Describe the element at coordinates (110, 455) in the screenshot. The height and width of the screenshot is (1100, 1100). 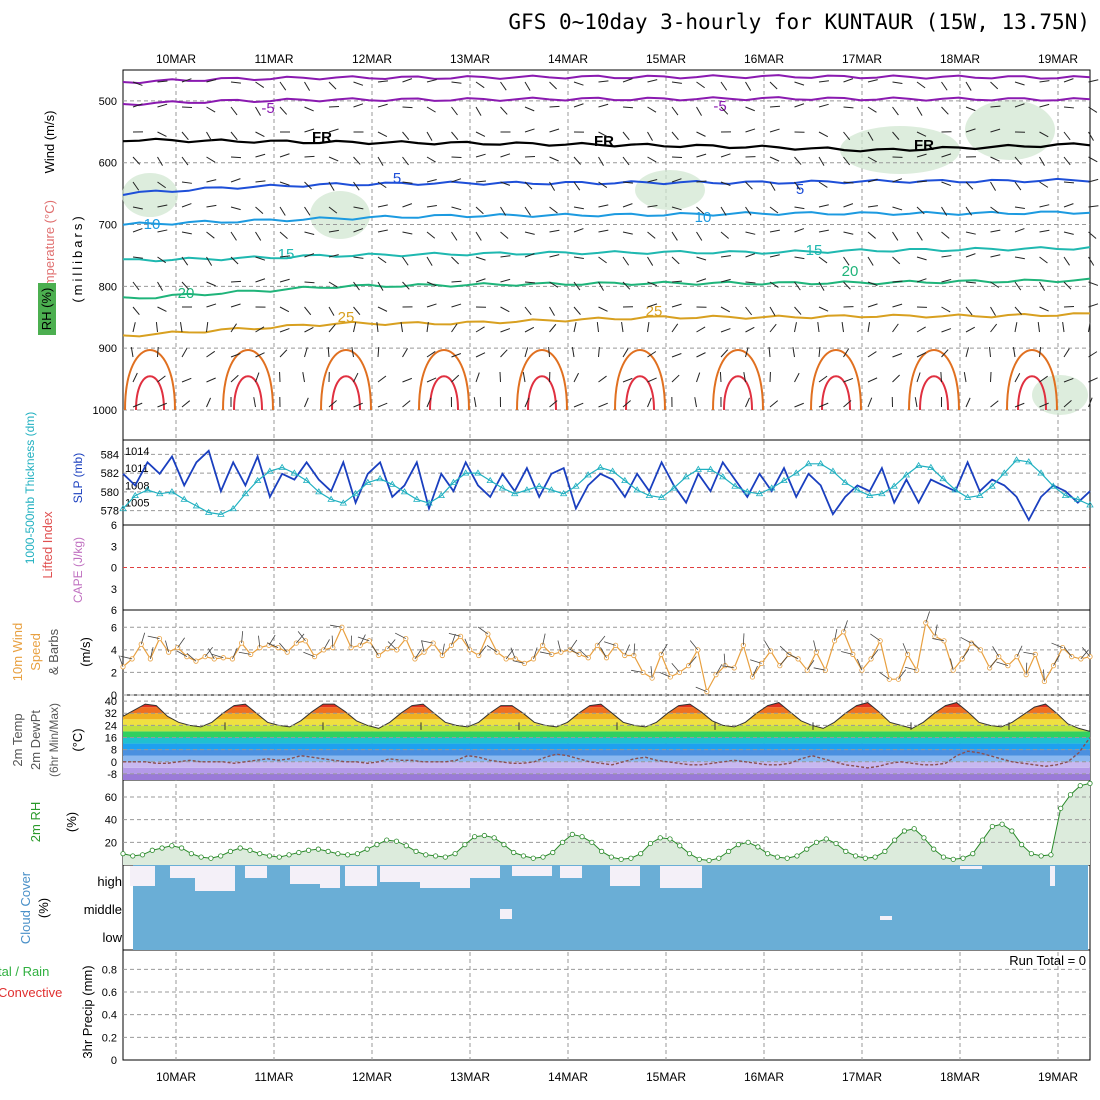
I see `thickness-tick-label: 584` at that location.